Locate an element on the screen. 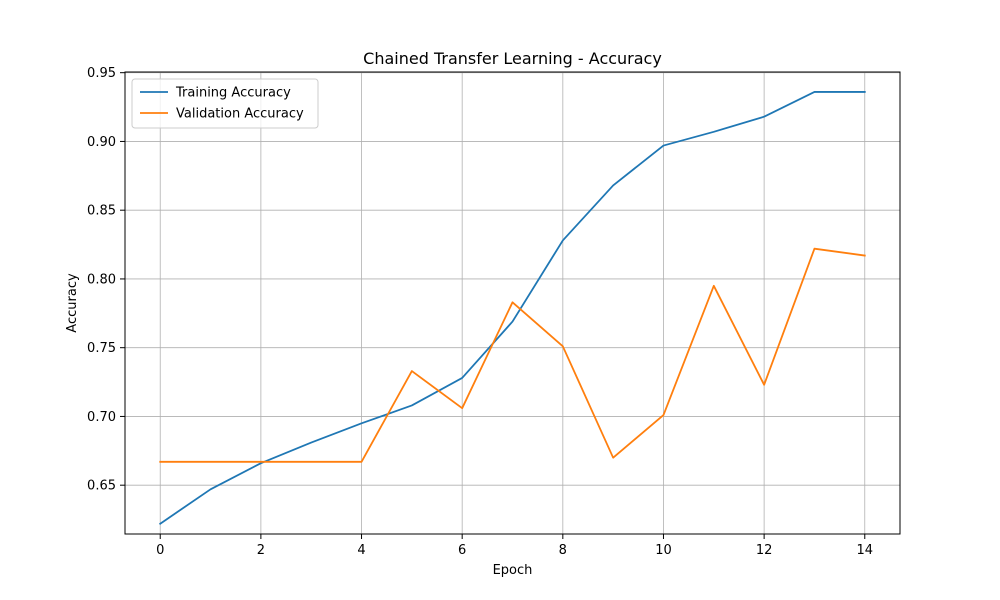  y-axis-label: Accuracy is located at coordinates (72, 303).